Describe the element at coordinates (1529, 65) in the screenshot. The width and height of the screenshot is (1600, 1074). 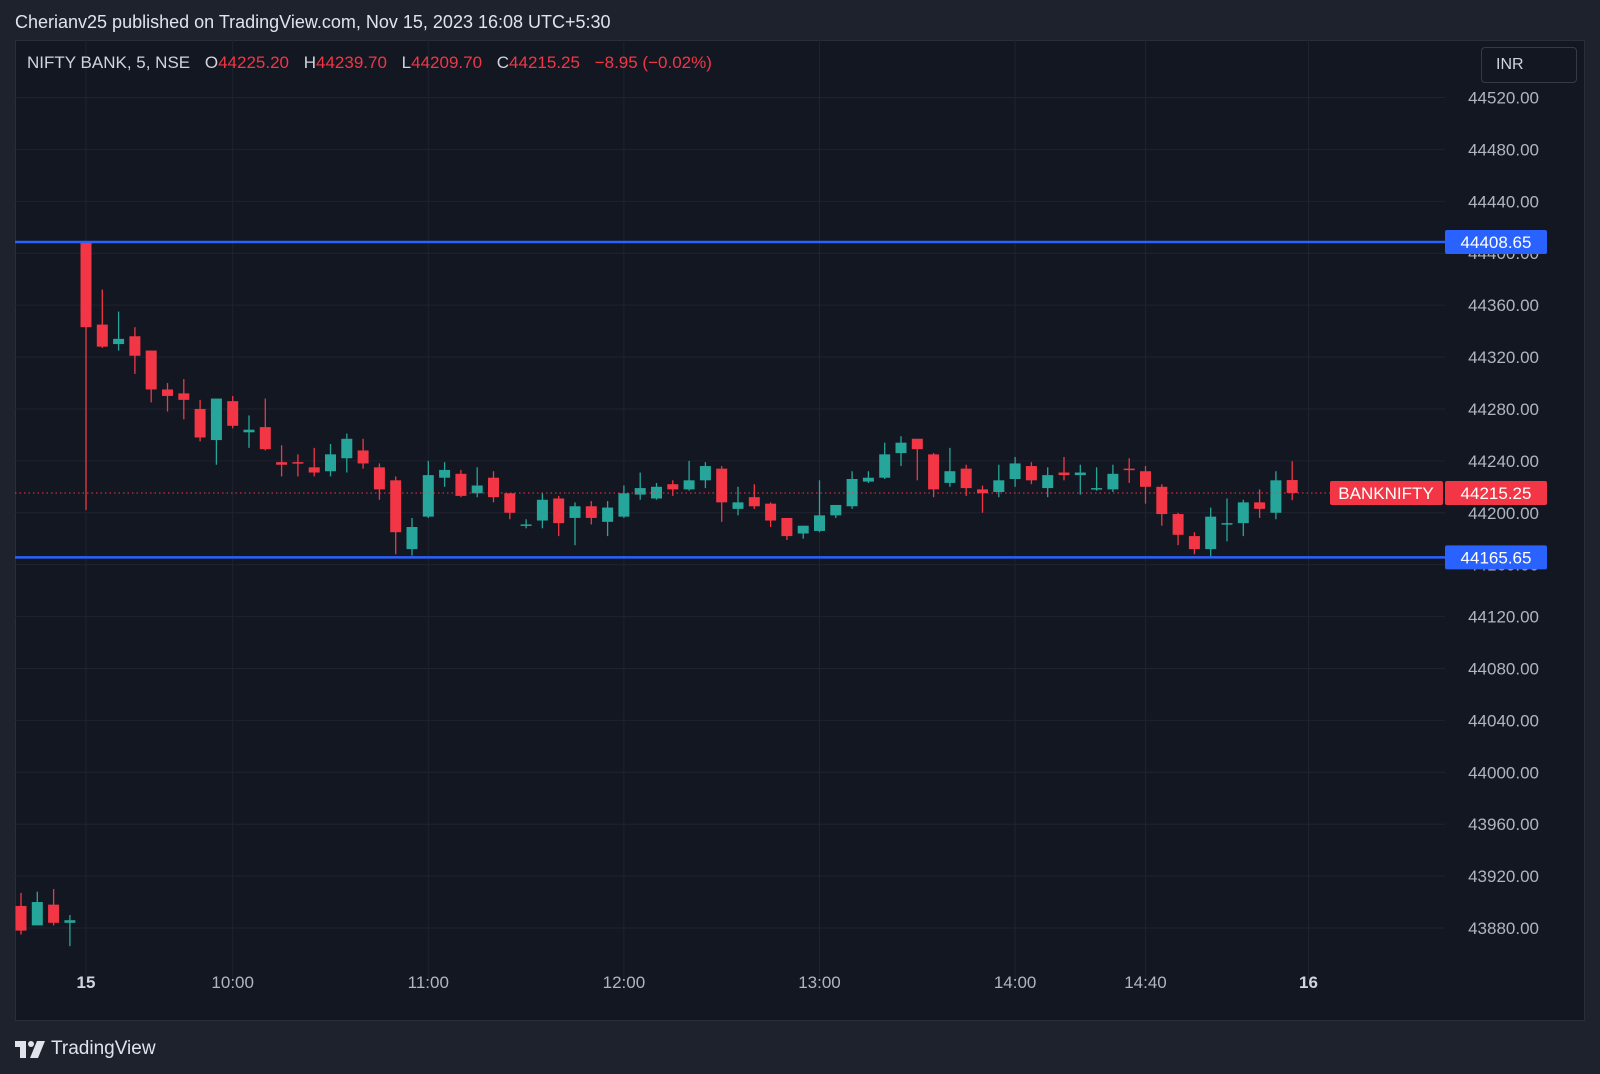
I see `currency-button: INR` at that location.